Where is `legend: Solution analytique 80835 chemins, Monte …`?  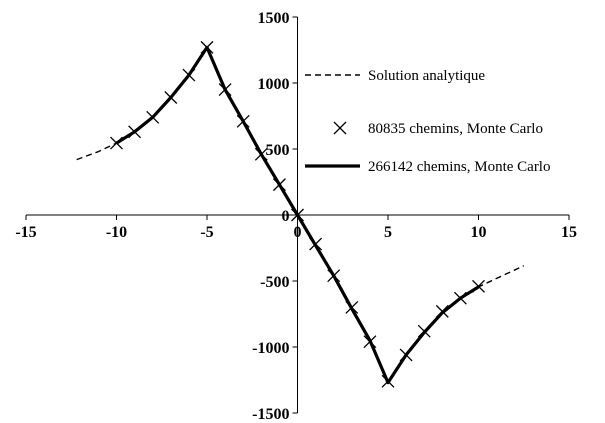 legend: Solution analytique 80835 chemins, Monte … is located at coordinates (427, 121).